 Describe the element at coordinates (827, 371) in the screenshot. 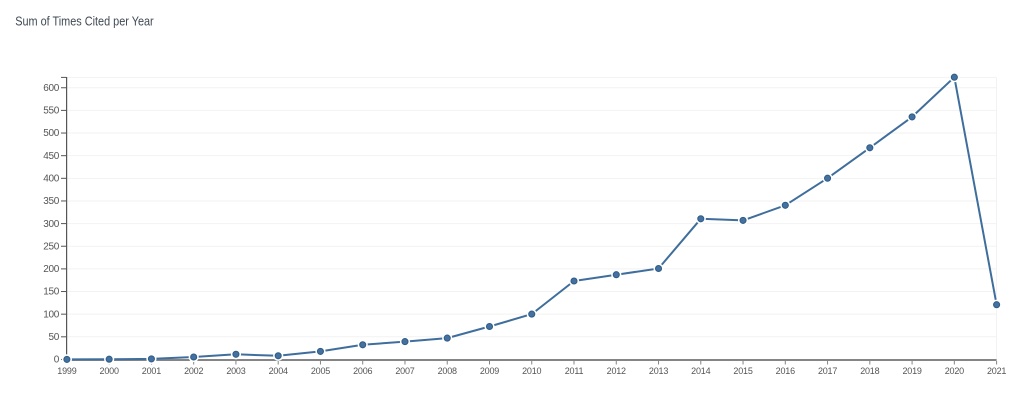

I see `svg-text: 2017` at that location.